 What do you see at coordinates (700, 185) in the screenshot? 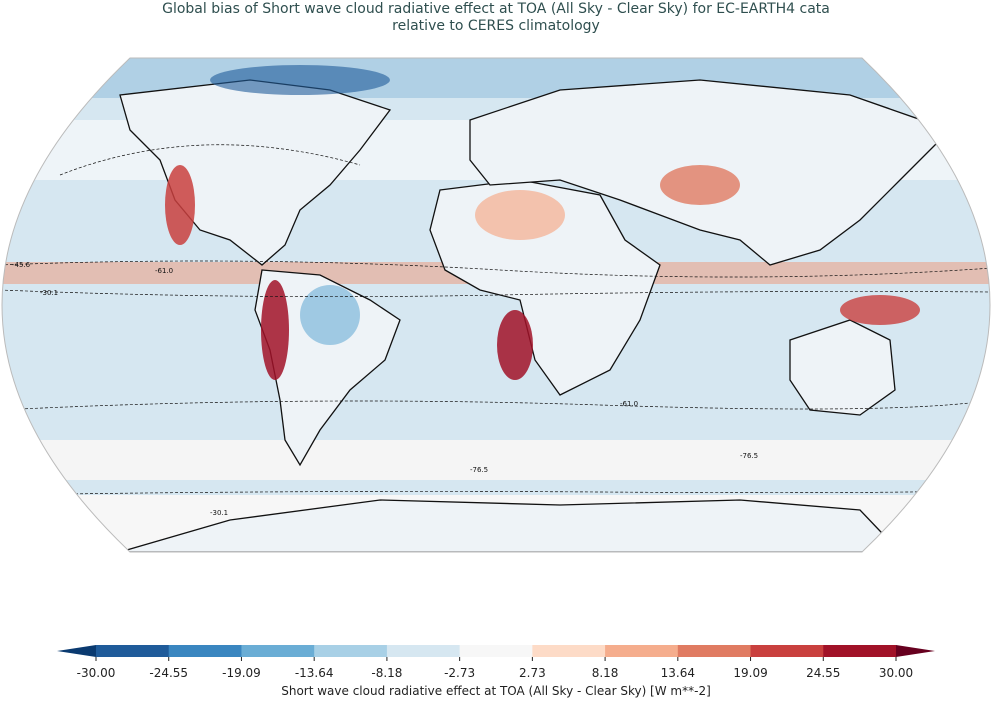
I see `bias-positive-asia` at bounding box center [700, 185].